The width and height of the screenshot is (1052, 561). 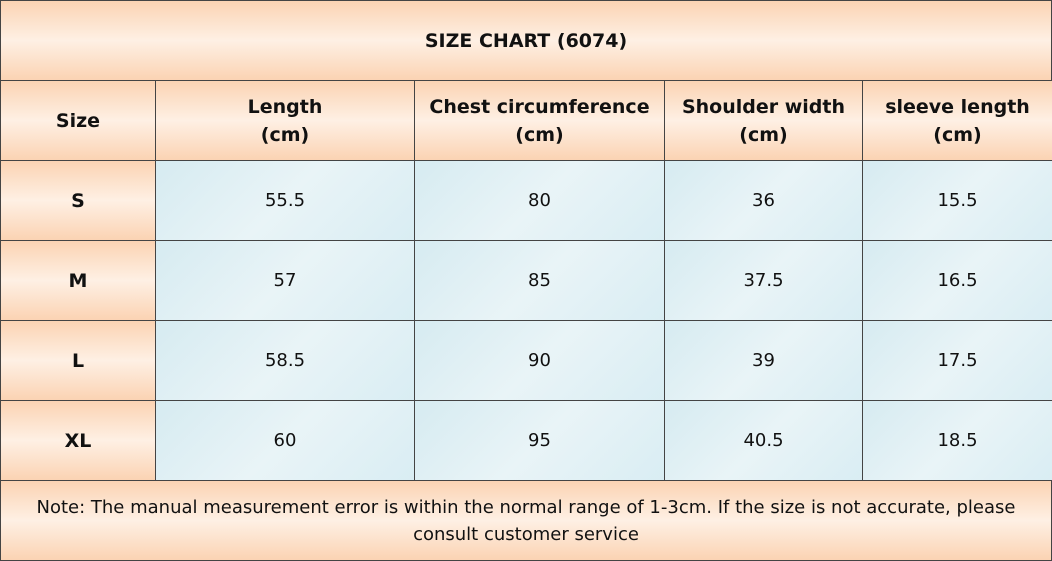 What do you see at coordinates (285, 280) in the screenshot?
I see `value-cell: 57` at bounding box center [285, 280].